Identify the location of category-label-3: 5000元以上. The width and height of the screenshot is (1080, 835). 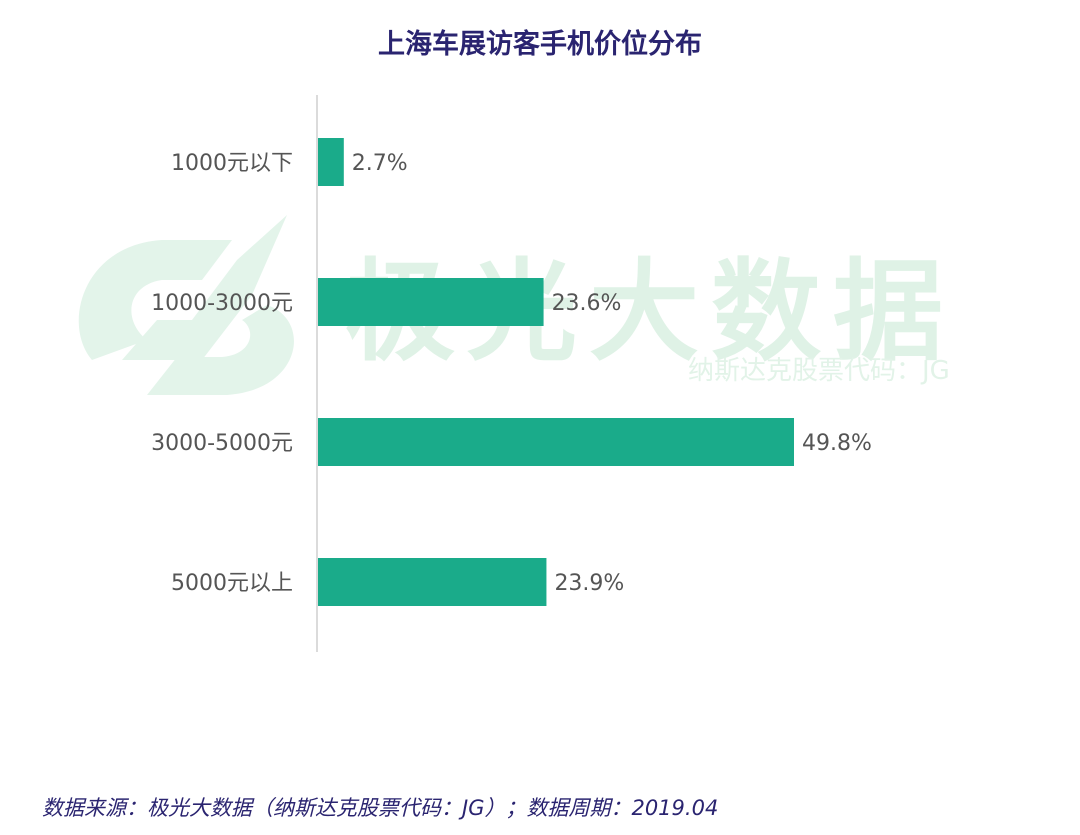
(232, 583).